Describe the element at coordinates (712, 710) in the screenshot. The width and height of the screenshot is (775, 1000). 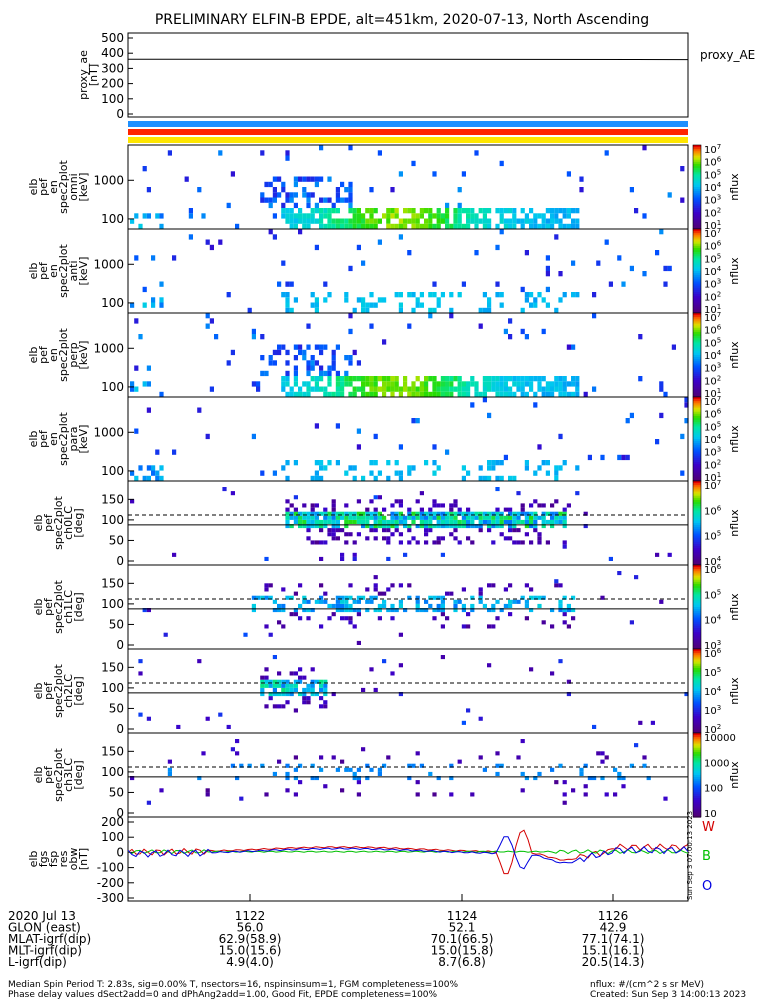
I see `colorbar-tick-label: 10³` at that location.